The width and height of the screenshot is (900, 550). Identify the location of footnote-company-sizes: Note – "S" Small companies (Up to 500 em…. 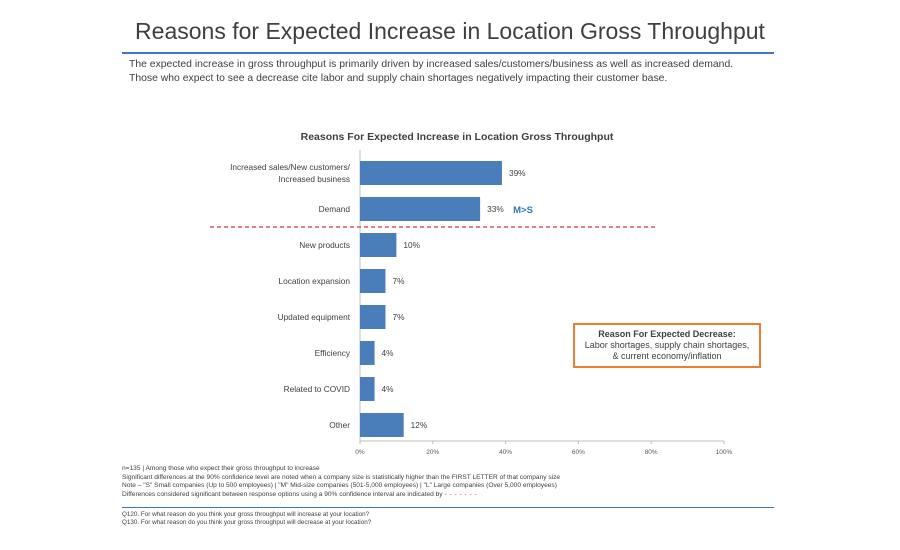
(339, 486).